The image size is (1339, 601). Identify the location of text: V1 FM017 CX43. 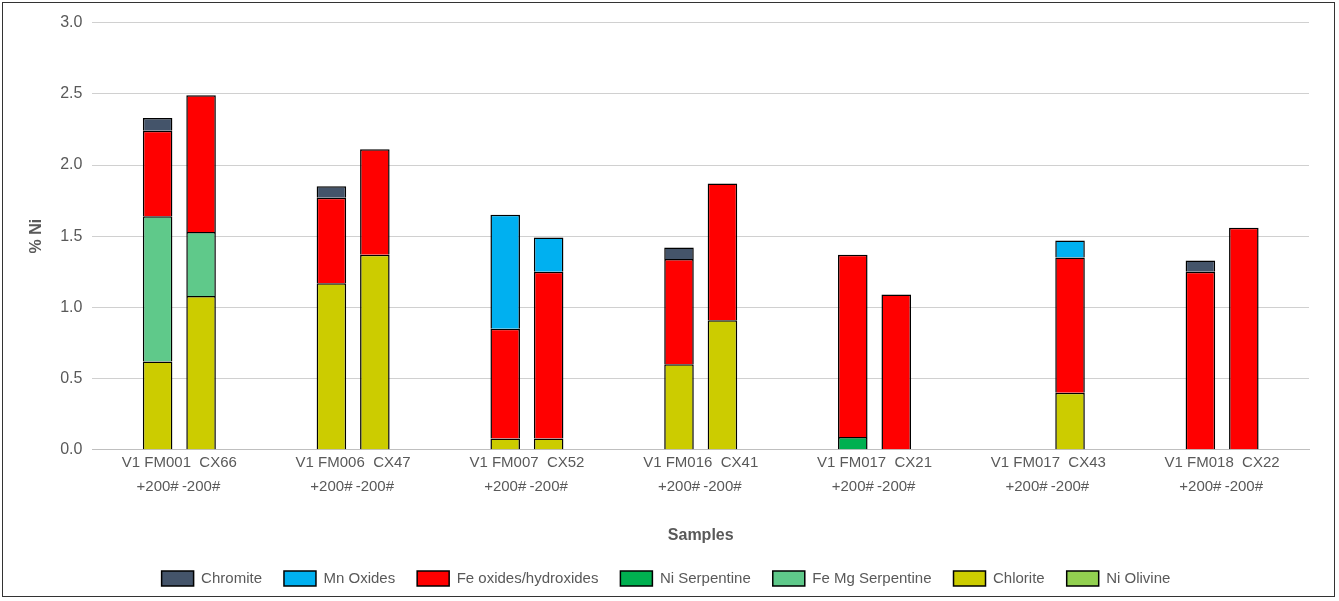
(1048, 461).